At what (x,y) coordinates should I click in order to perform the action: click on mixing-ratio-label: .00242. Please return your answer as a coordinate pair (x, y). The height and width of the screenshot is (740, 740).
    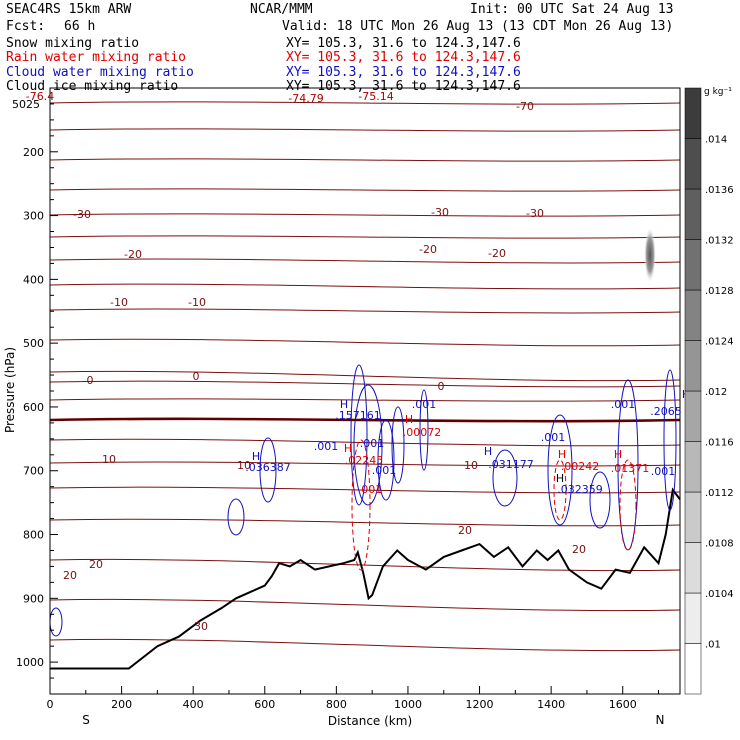
    Looking at the image, I should click on (580, 466).